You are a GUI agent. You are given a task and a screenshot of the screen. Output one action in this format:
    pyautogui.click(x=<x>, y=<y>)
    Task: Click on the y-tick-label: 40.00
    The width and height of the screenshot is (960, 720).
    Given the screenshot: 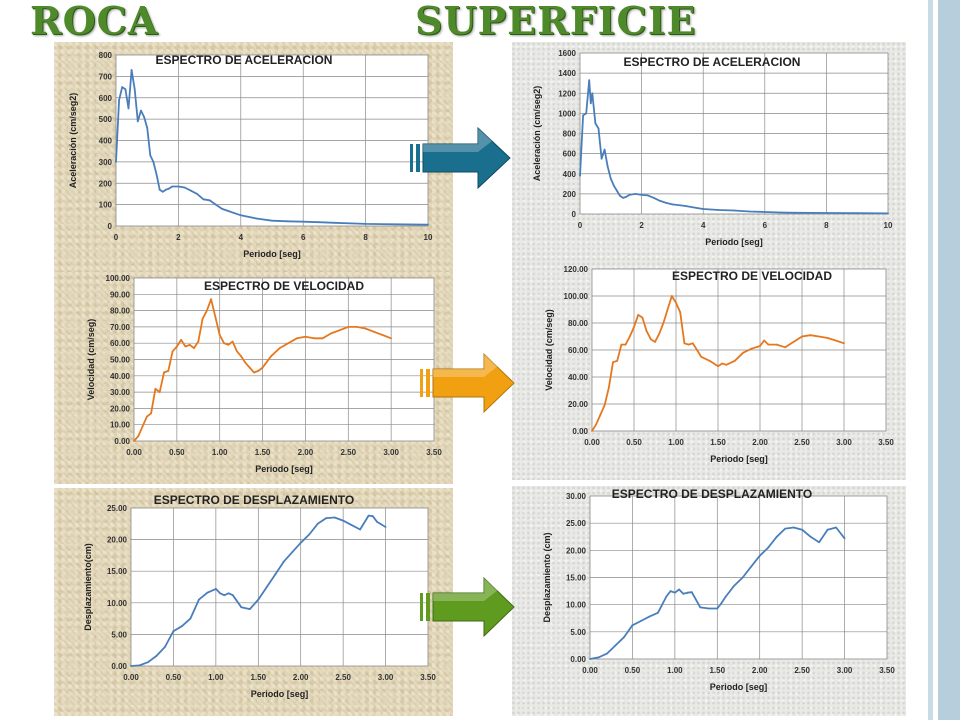 What is the action you would take?
    pyautogui.click(x=578, y=377)
    